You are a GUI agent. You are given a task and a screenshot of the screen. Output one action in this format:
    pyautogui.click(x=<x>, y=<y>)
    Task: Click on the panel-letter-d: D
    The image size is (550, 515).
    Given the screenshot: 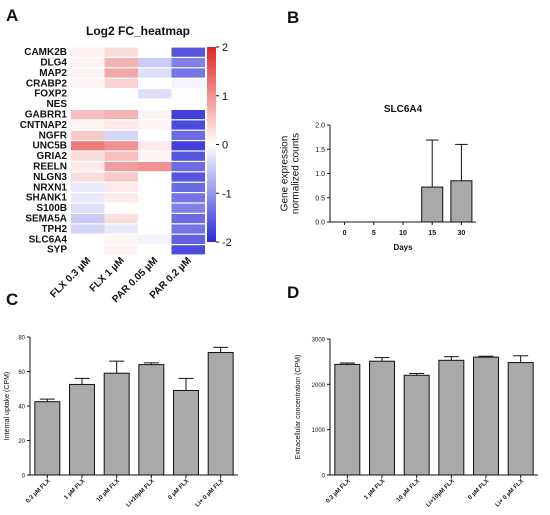 What is the action you would take?
    pyautogui.click(x=293, y=292)
    